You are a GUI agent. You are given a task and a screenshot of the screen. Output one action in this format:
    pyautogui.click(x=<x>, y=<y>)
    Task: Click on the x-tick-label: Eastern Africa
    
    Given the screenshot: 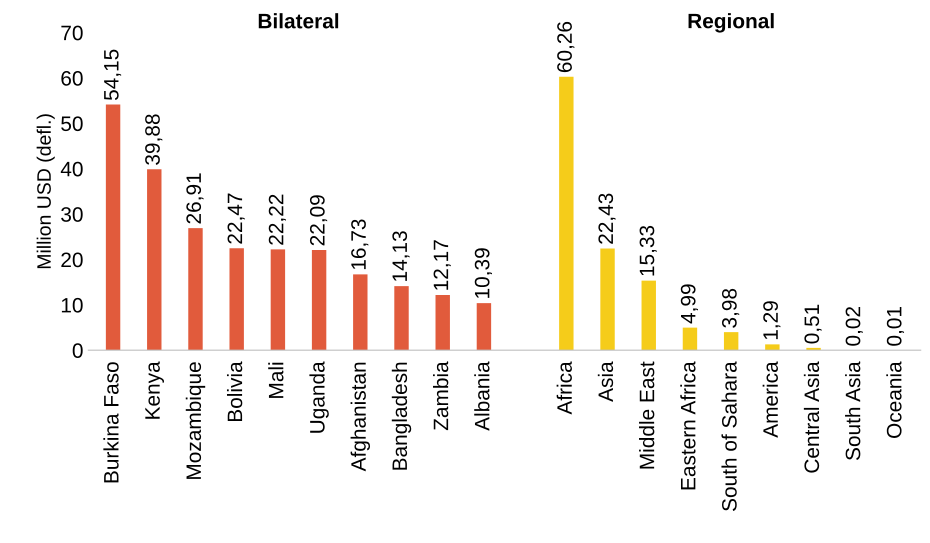 What is the action you would take?
    pyautogui.click(x=688, y=425)
    